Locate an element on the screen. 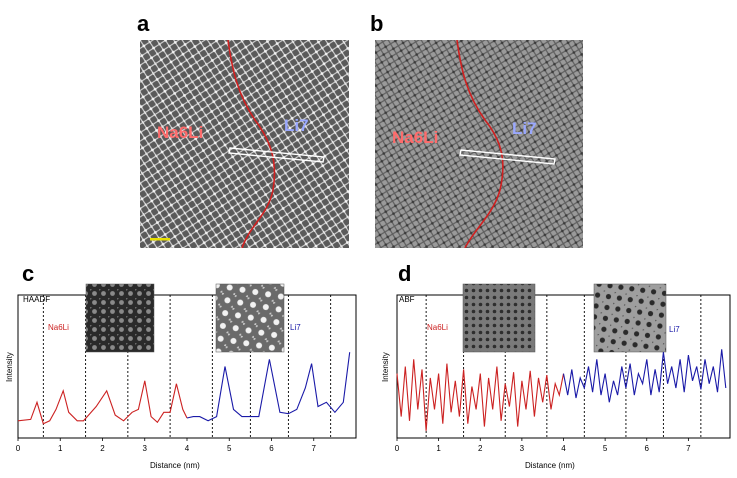  haadf-micrograph: Na6Li Li7 is located at coordinates (244, 144).